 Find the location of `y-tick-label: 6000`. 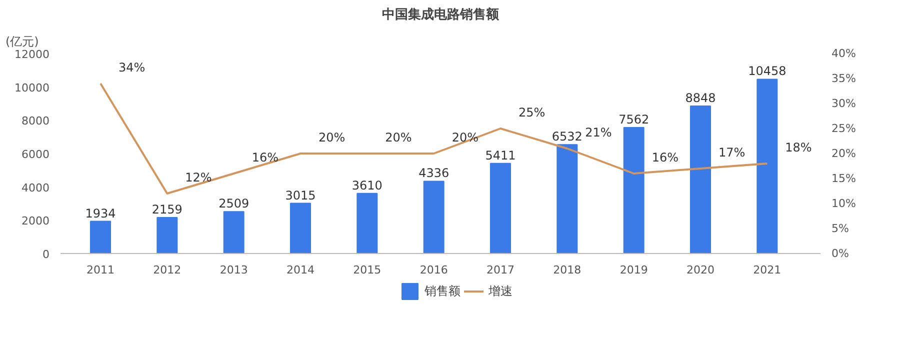

y-tick-label: 6000 is located at coordinates (36, 154).